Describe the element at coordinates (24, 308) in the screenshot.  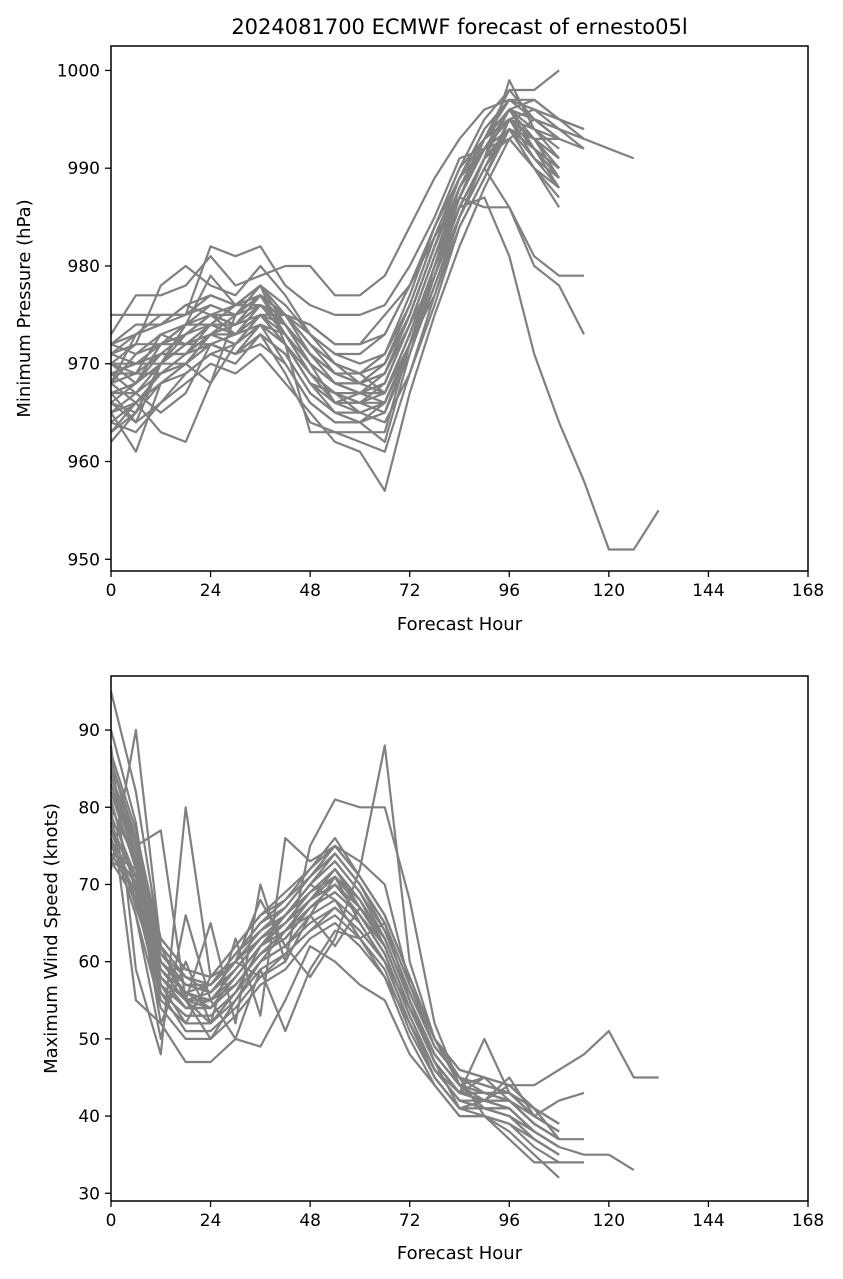
I see `pressure-y-axis-label: Minimum Pressure (hPa)` at that location.